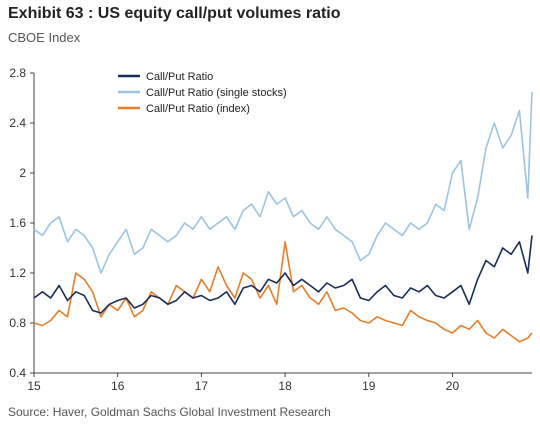  Describe the element at coordinates (179, 77) in the screenshot. I see `legend-label: Call/Put Ratio` at that location.